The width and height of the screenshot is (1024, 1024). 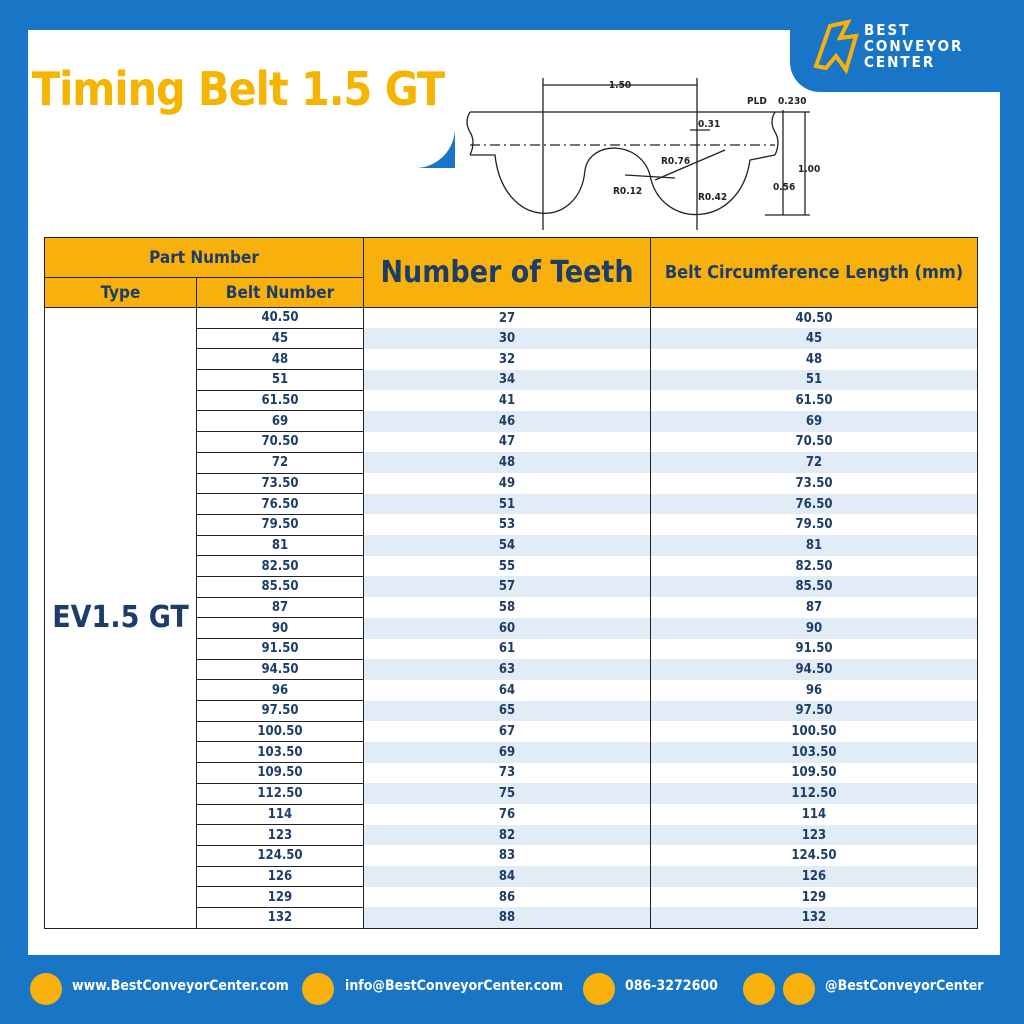 What do you see at coordinates (280, 359) in the screenshot?
I see `belt-number: 48` at bounding box center [280, 359].